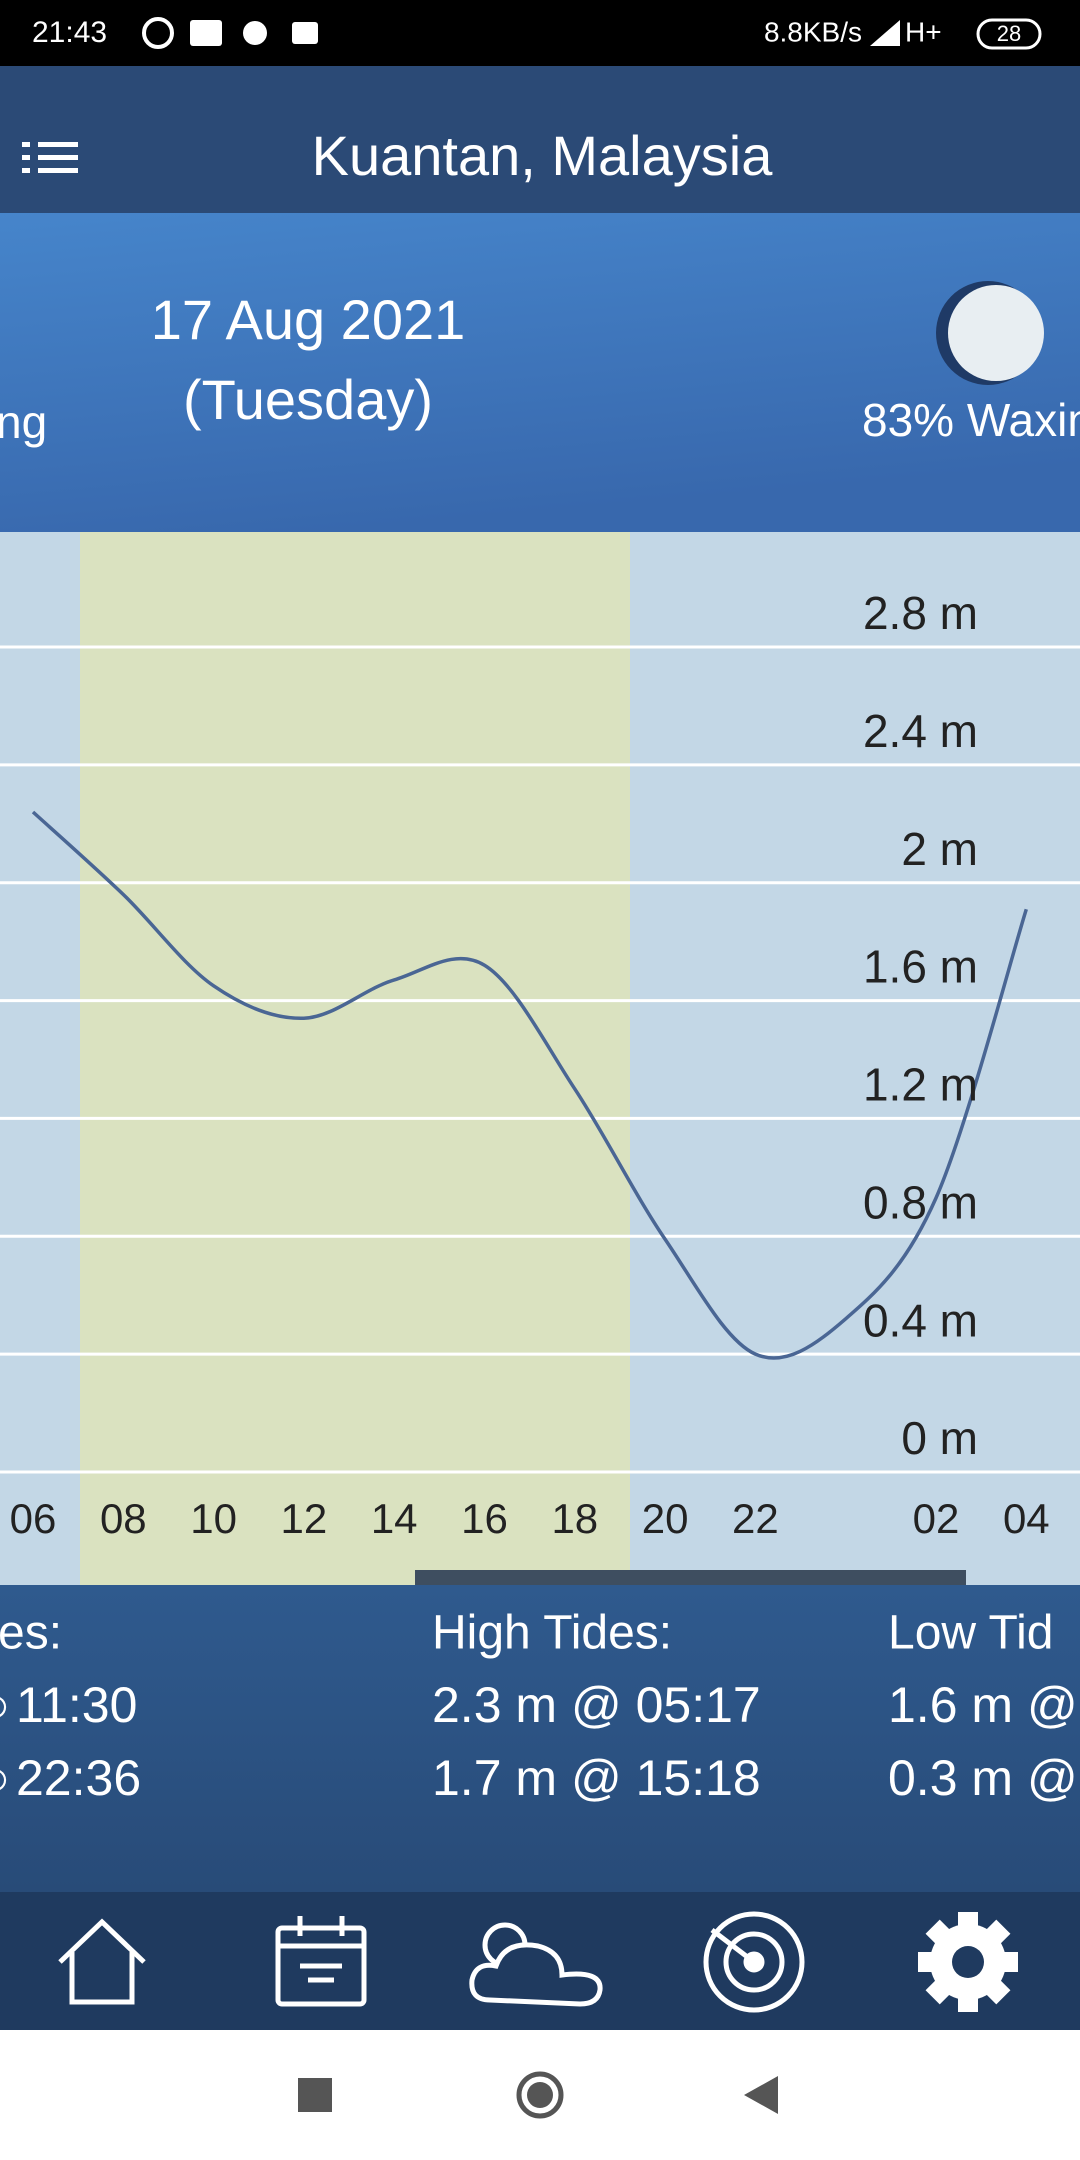 The image size is (1080, 2160). What do you see at coordinates (968, 1962) in the screenshot?
I see `settings-button` at bounding box center [968, 1962].